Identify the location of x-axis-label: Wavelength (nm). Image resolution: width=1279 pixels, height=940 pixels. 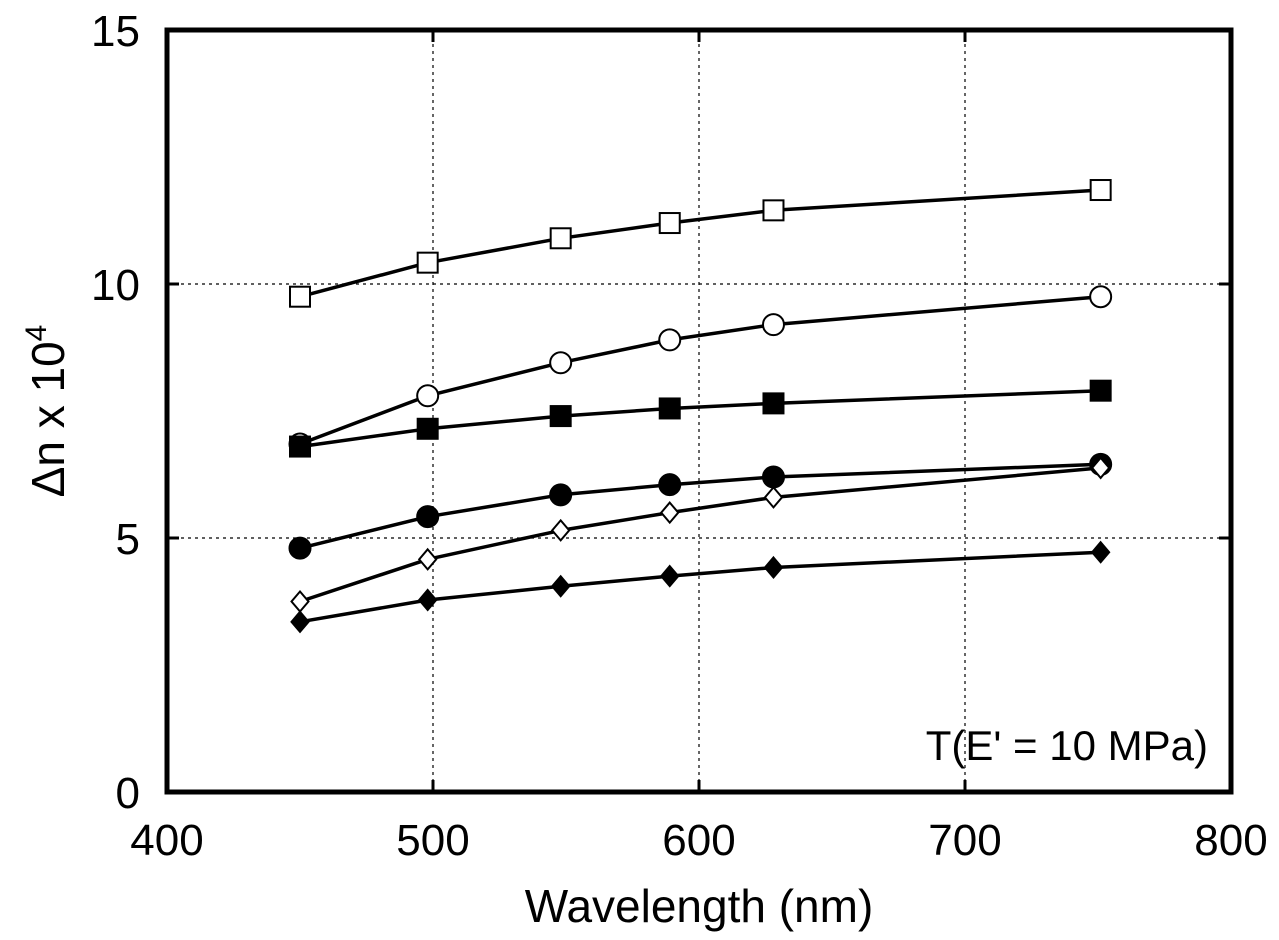
(699, 906).